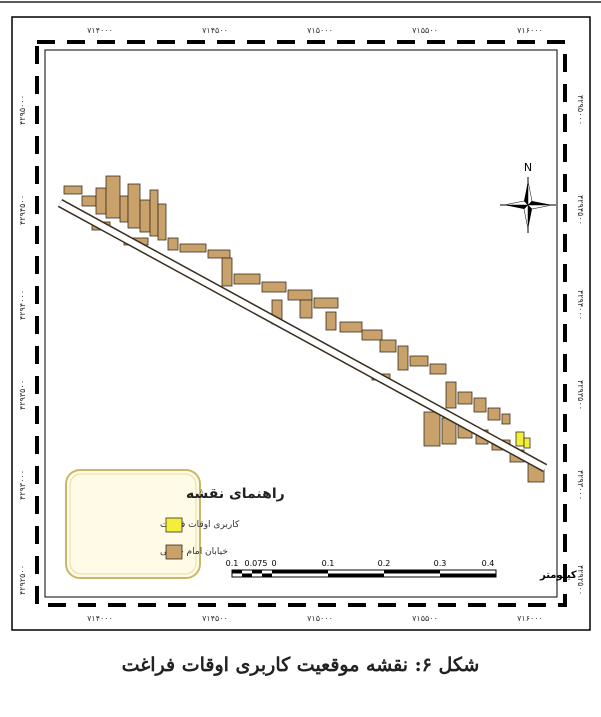 The image size is (601, 717). What do you see at coordinates (488, 563) in the screenshot?
I see `scale-label: 0.4` at bounding box center [488, 563].